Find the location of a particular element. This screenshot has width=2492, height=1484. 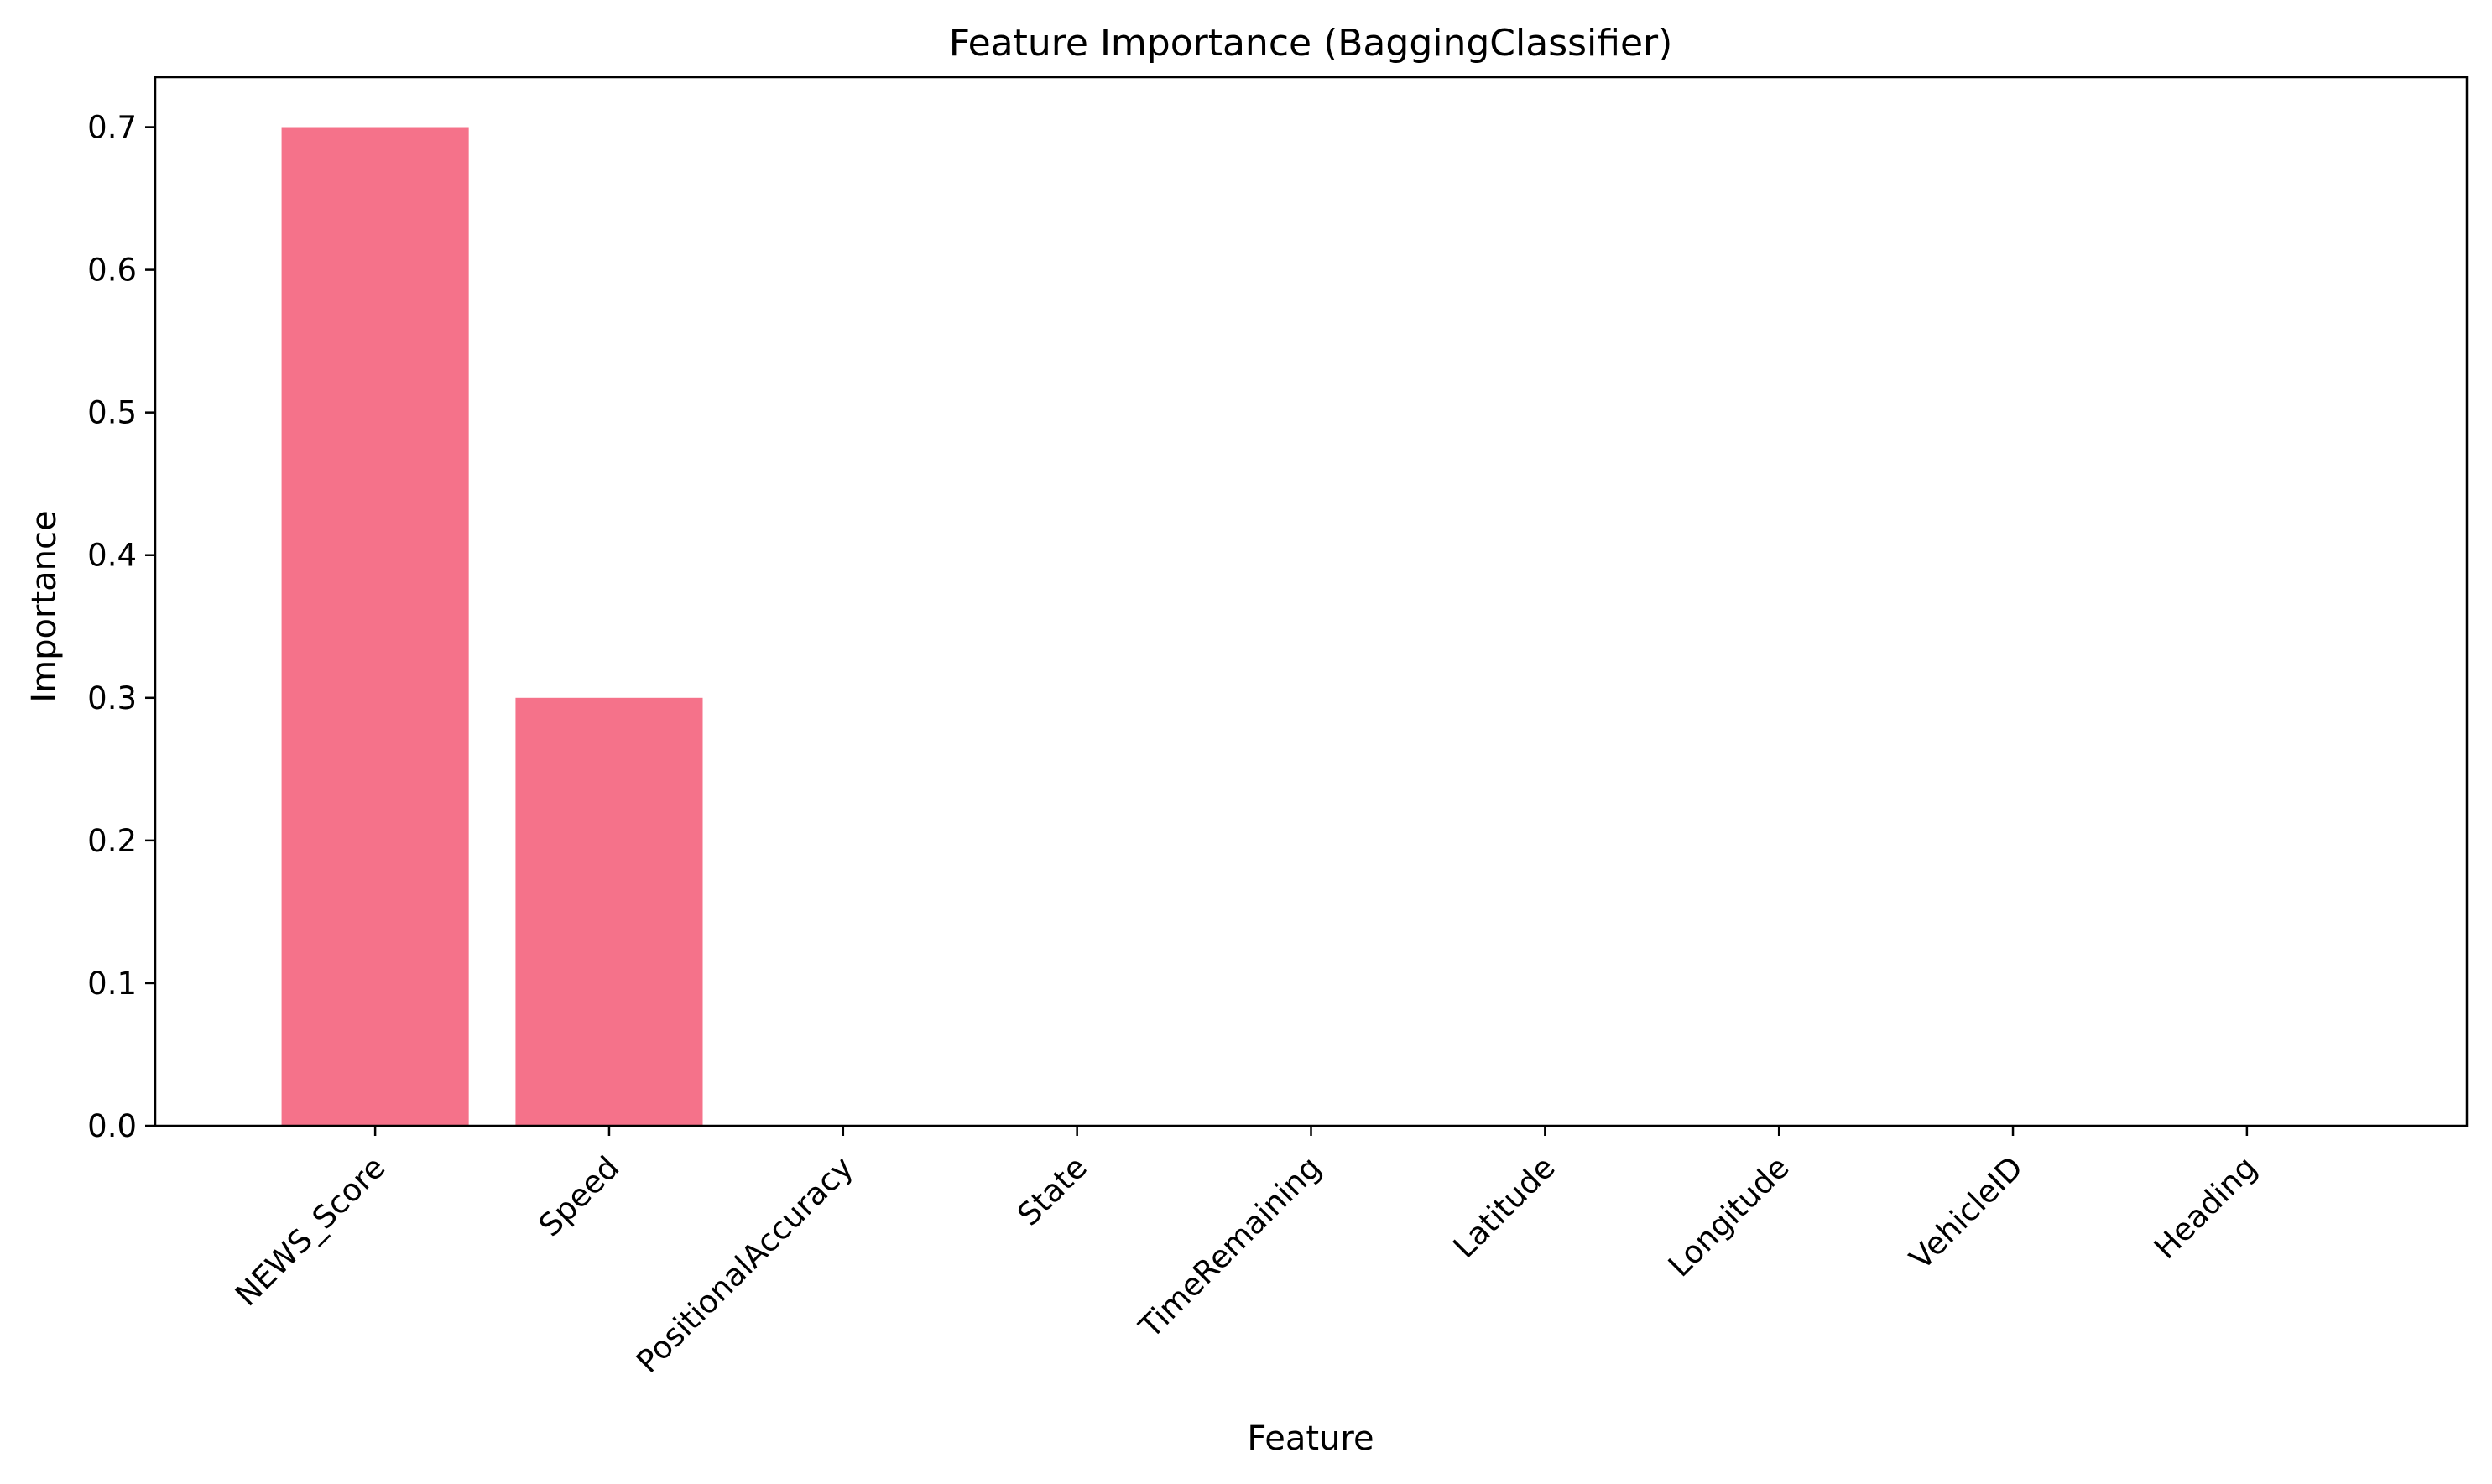

y-tick-label: 0.6 is located at coordinates (112, 271).